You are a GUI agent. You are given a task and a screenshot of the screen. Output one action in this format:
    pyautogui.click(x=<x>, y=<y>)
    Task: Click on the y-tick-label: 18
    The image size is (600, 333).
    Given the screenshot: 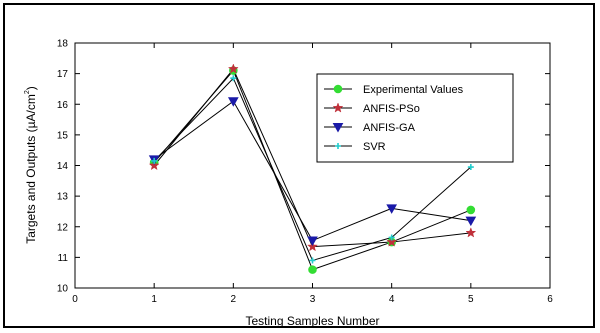 What is the action you would take?
    pyautogui.click(x=63, y=44)
    